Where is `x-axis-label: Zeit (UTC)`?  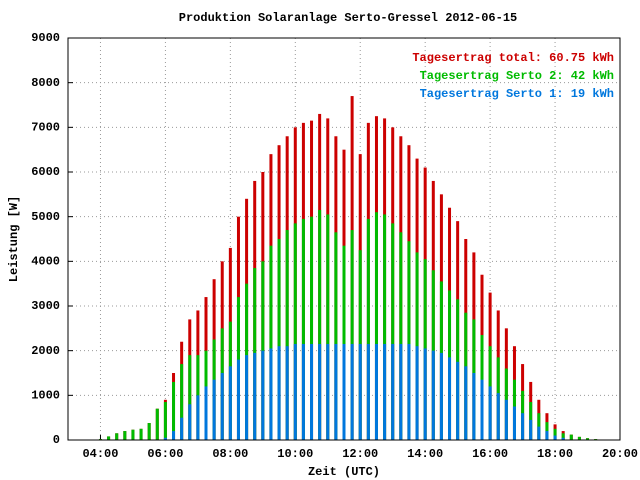 x-axis-label: Zeit (UTC) is located at coordinates (344, 472).